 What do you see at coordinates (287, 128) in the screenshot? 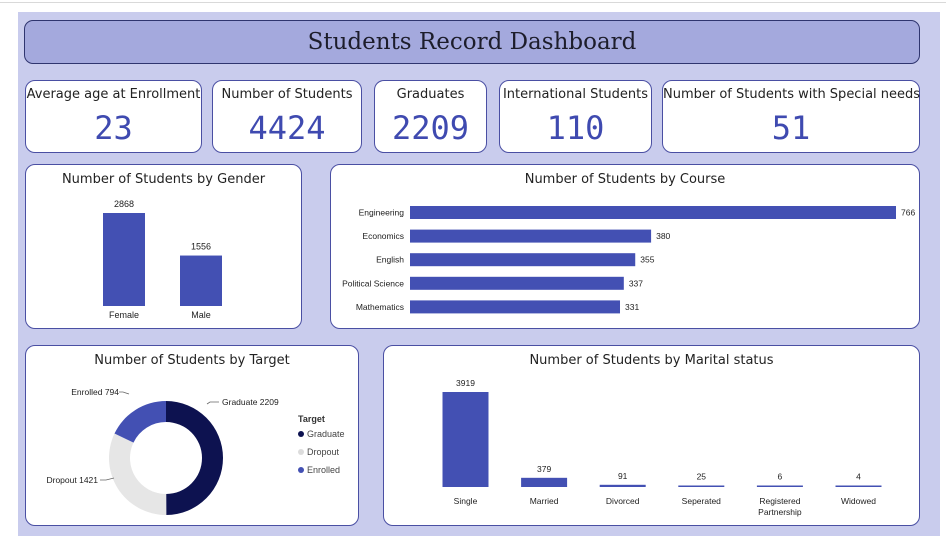
I see `kpi-value: 4424` at bounding box center [287, 128].